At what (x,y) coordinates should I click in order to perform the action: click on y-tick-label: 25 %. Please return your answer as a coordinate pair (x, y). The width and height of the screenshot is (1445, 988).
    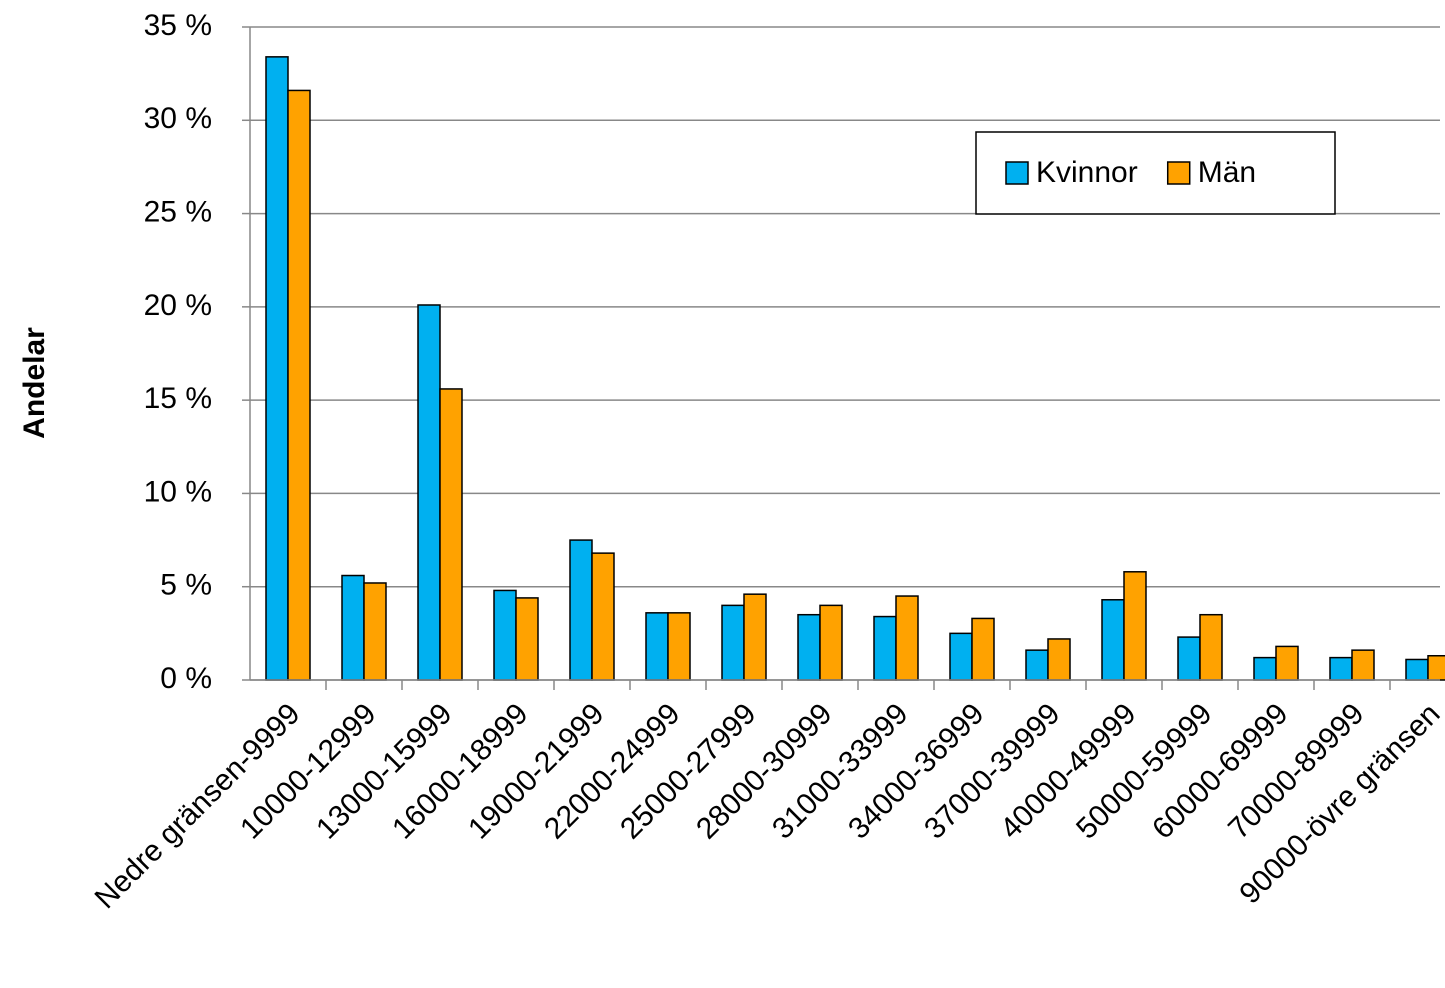
    Looking at the image, I should click on (178, 211).